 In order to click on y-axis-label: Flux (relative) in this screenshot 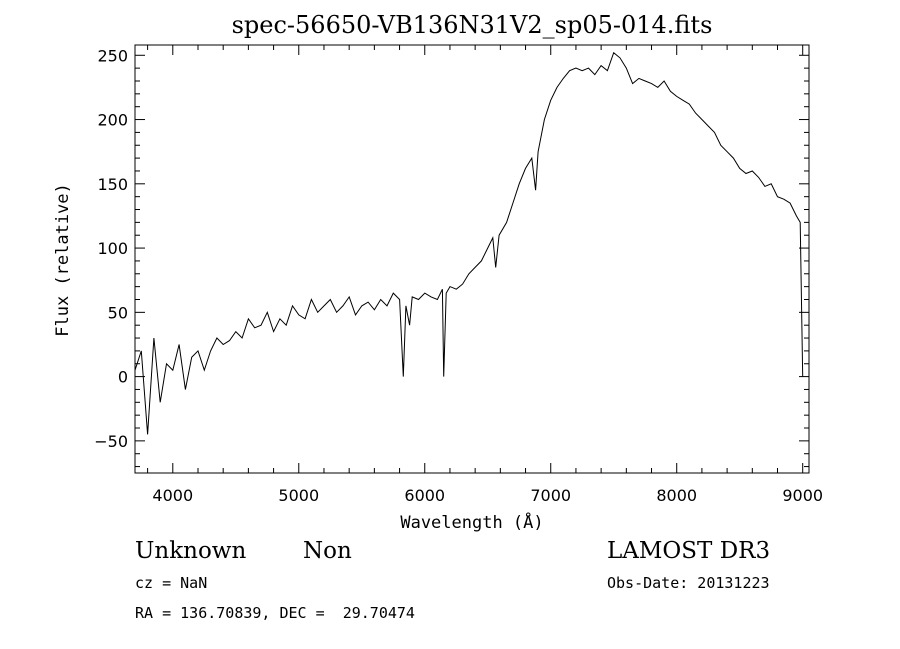, I will do `click(63, 260)`.